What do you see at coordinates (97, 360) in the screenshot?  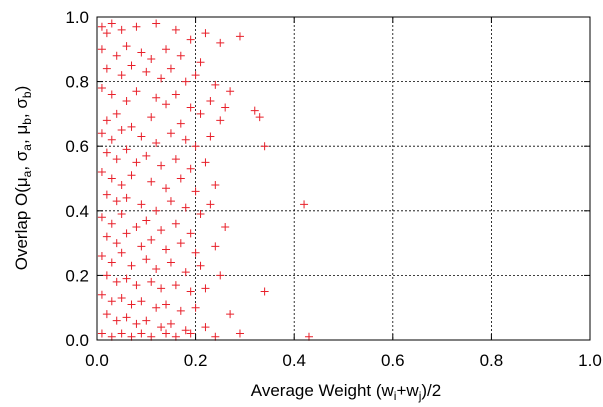 I see `x-tick-label: 0.0` at bounding box center [97, 360].